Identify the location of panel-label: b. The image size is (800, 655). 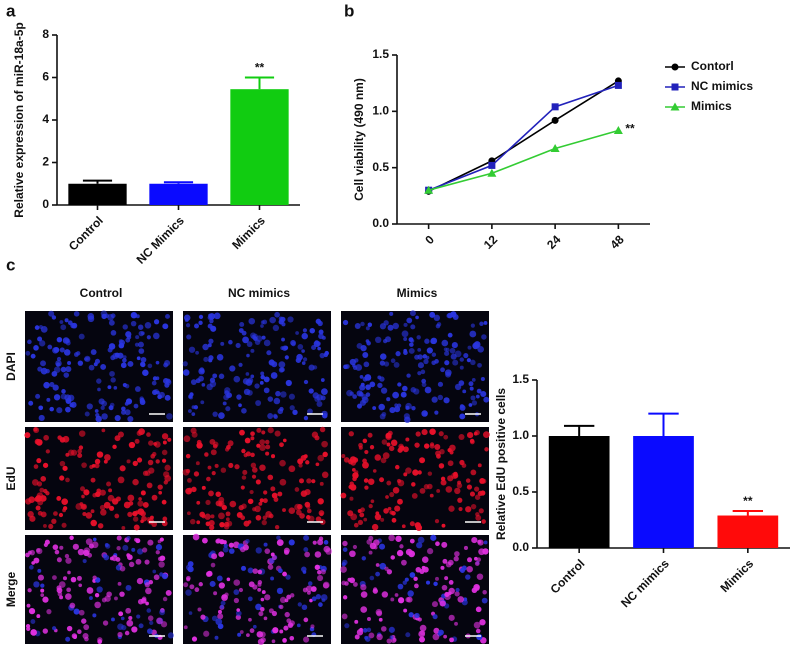
(349, 10).